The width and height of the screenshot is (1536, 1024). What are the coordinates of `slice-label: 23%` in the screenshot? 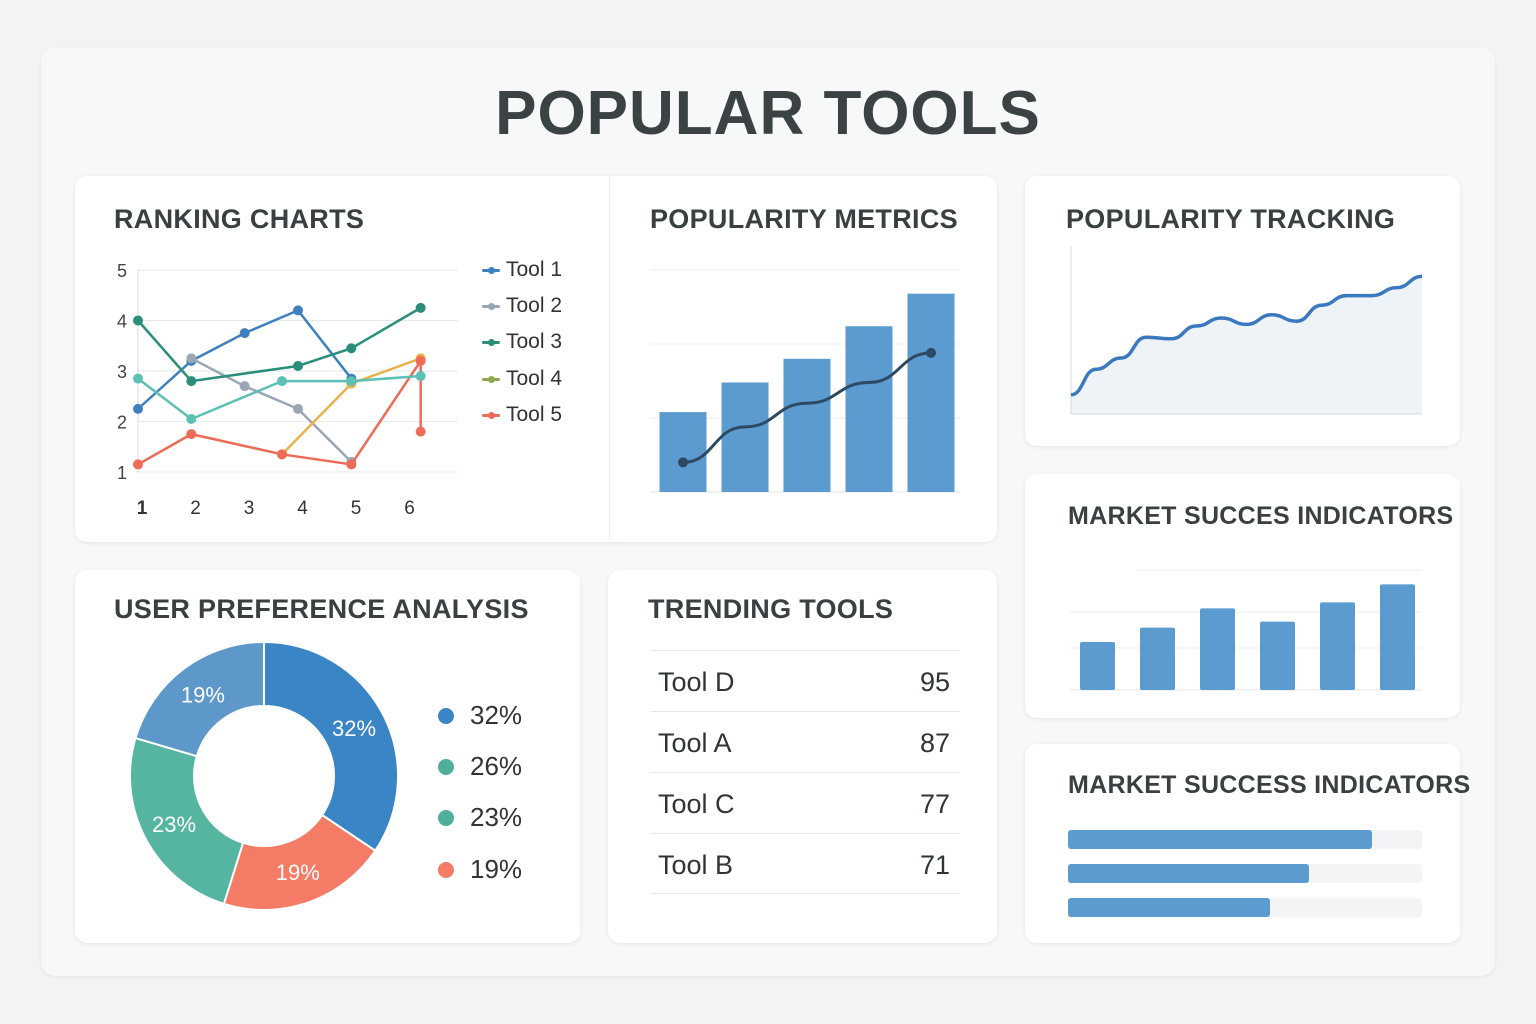 It's located at (174, 824).